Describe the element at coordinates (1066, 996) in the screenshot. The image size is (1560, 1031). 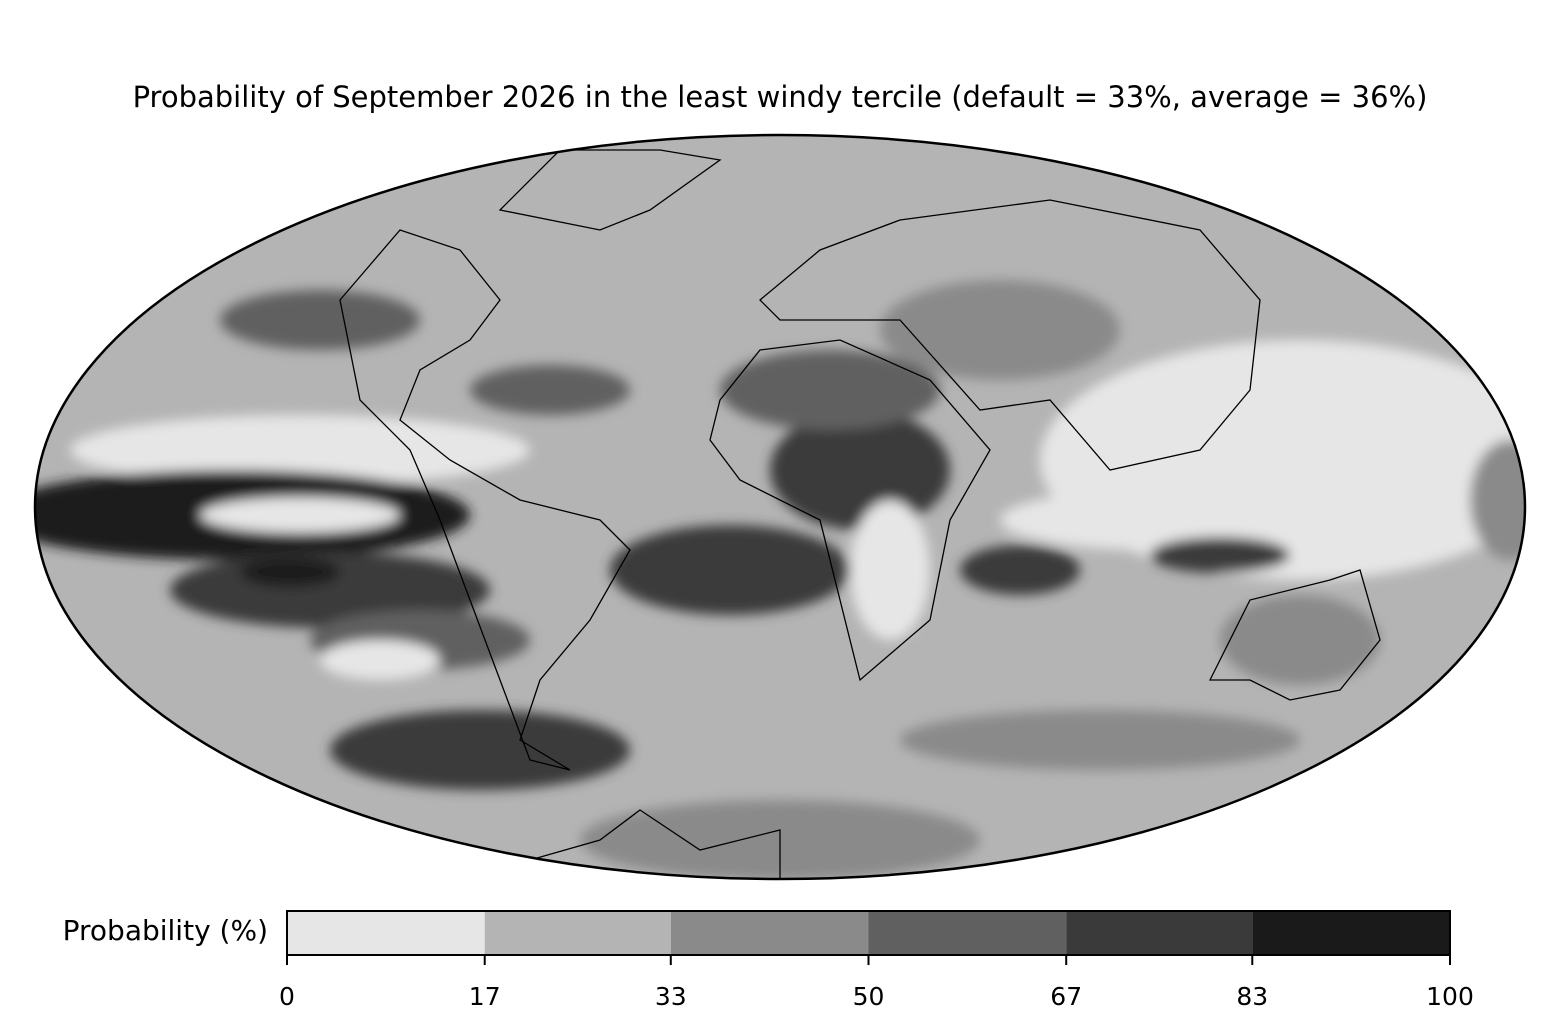
I see `colorbar-tick-label: 67` at that location.